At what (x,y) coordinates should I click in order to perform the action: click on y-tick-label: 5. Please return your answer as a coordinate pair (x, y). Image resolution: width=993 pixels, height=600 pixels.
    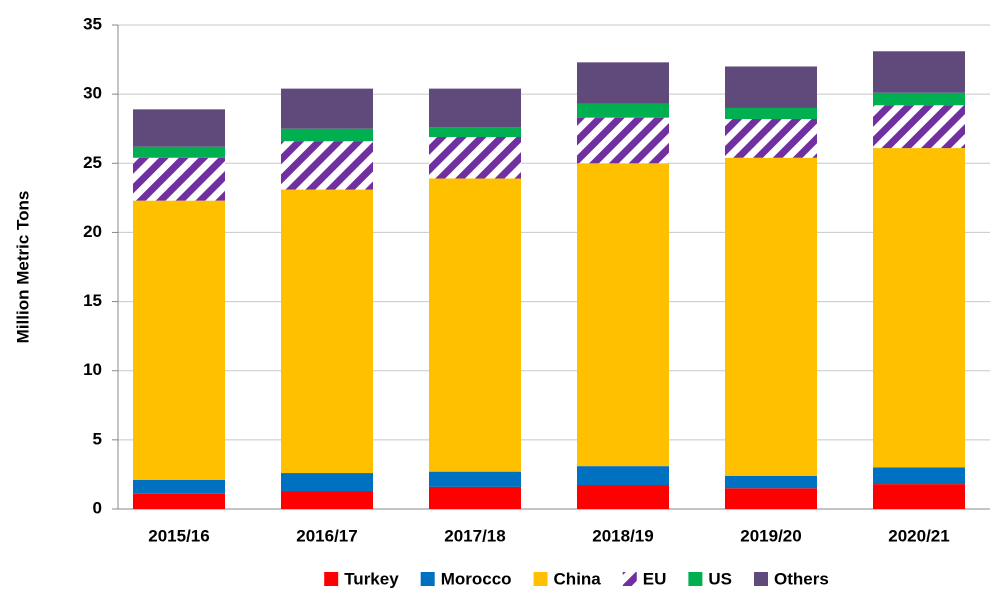
    Looking at the image, I should click on (97, 438).